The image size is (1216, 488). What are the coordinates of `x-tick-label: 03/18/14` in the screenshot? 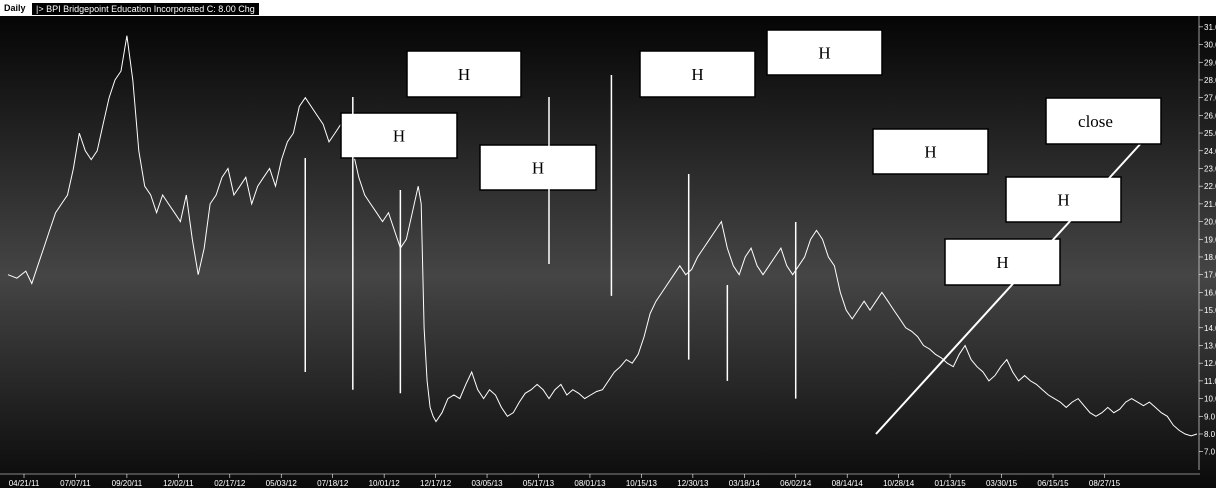 It's located at (745, 483).